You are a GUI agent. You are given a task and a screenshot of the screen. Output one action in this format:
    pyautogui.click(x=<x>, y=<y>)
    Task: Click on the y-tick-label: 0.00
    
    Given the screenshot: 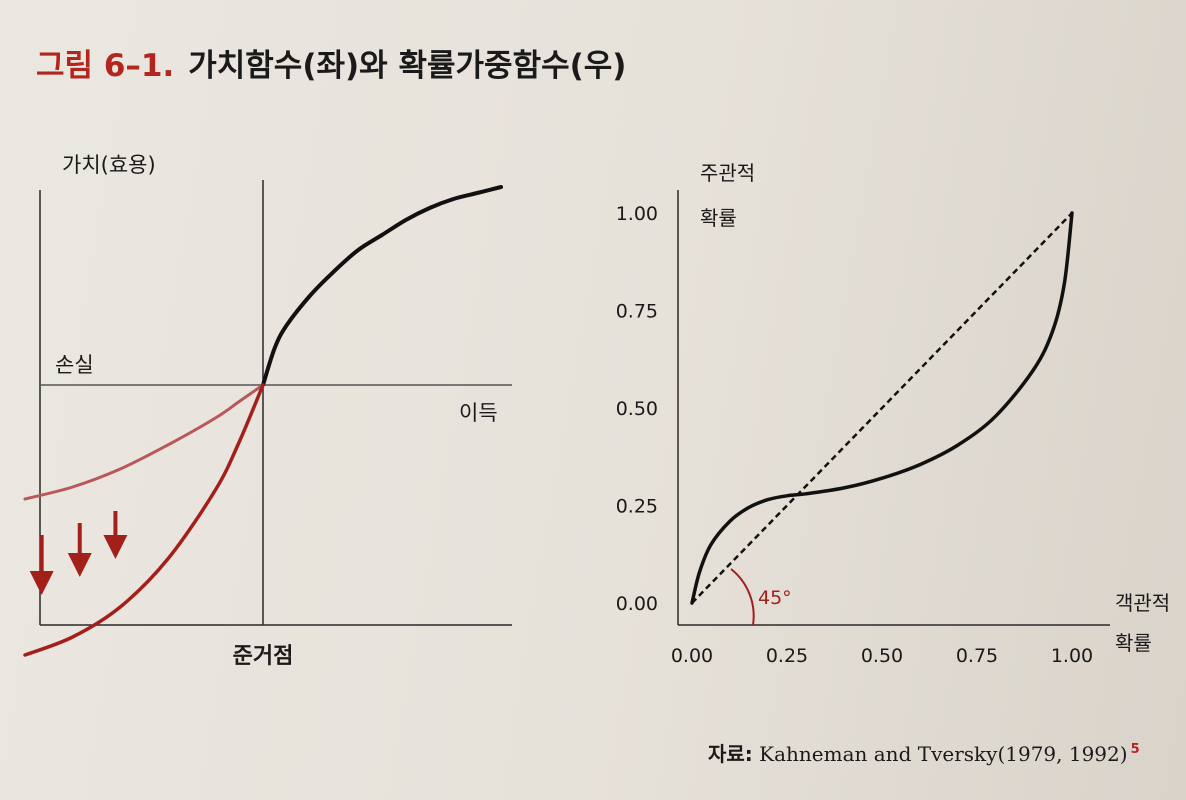 What is the action you would take?
    pyautogui.click(x=637, y=604)
    